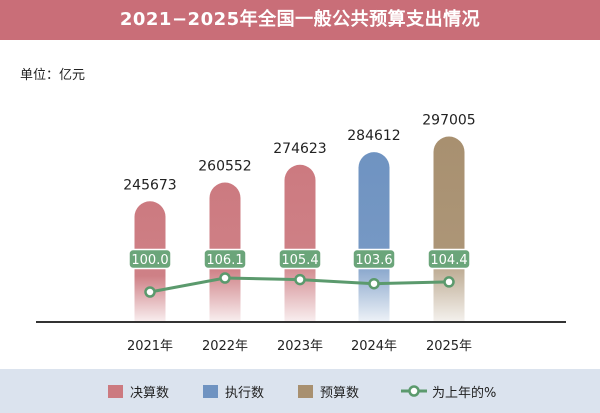 This screenshot has width=600, height=413. I want to click on legend: 决算数 执行数 预算数 为上年的%, so click(300, 391).